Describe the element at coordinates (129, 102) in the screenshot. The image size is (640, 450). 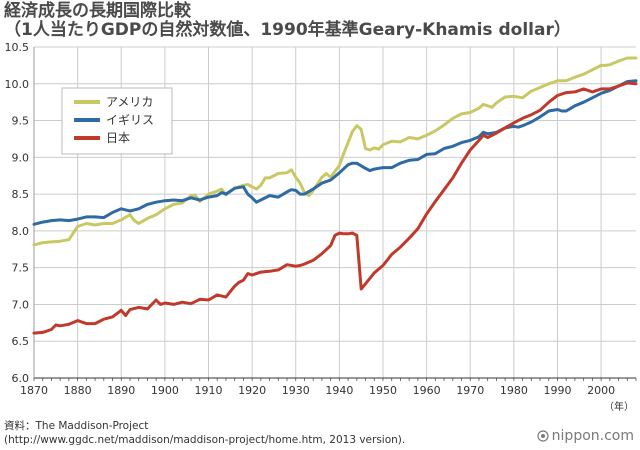
I see `legend-label: アメリカ` at that location.